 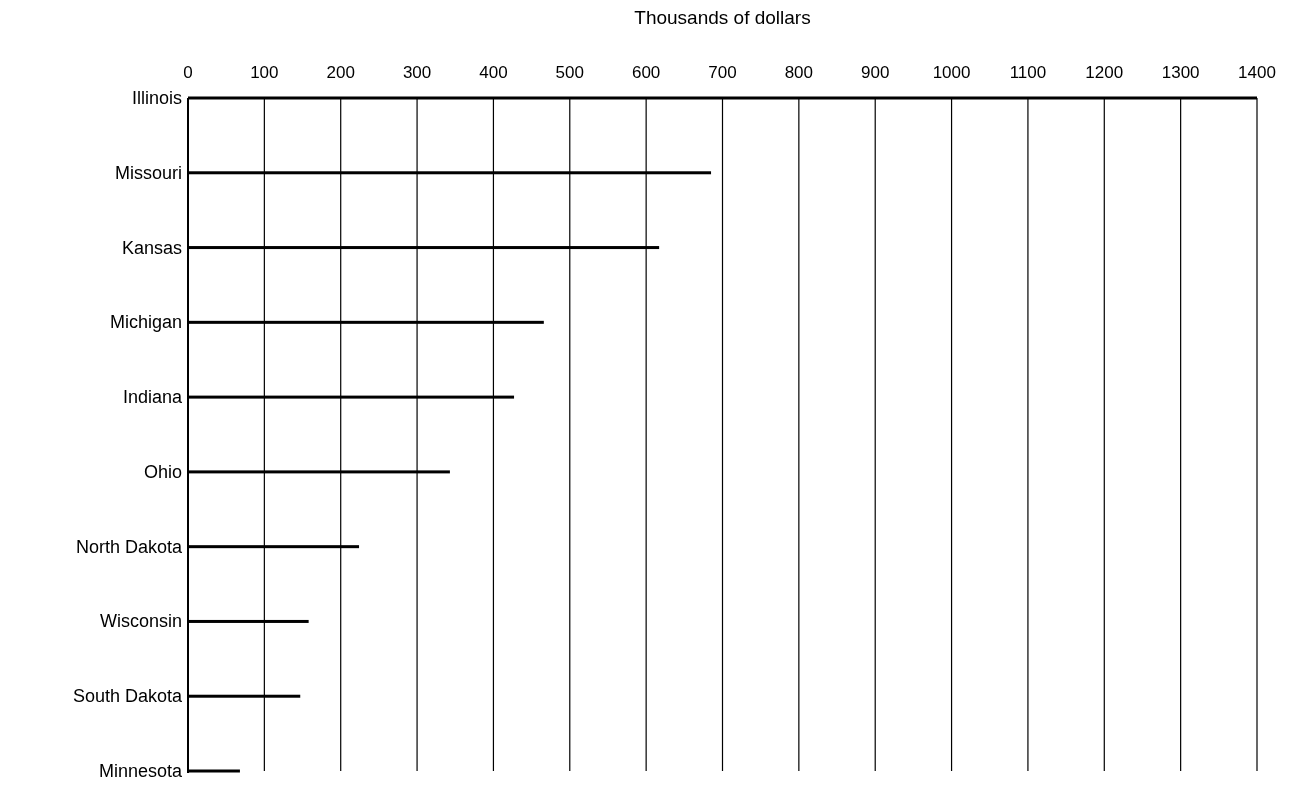 I want to click on x-tick-label: 600, so click(x=646, y=72).